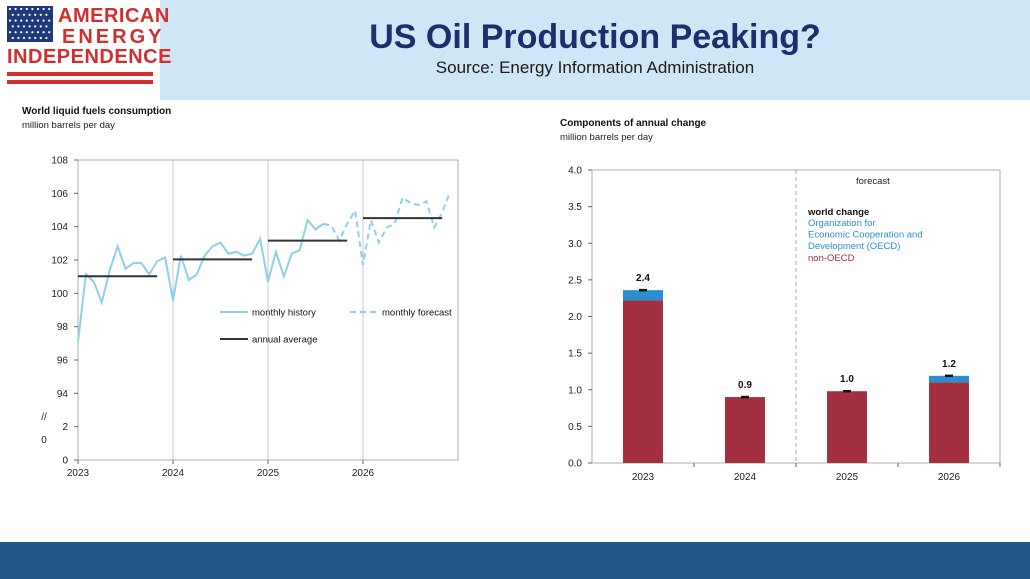  Describe the element at coordinates (575, 354) in the screenshot. I see `y-tick-label: 1.5` at that location.